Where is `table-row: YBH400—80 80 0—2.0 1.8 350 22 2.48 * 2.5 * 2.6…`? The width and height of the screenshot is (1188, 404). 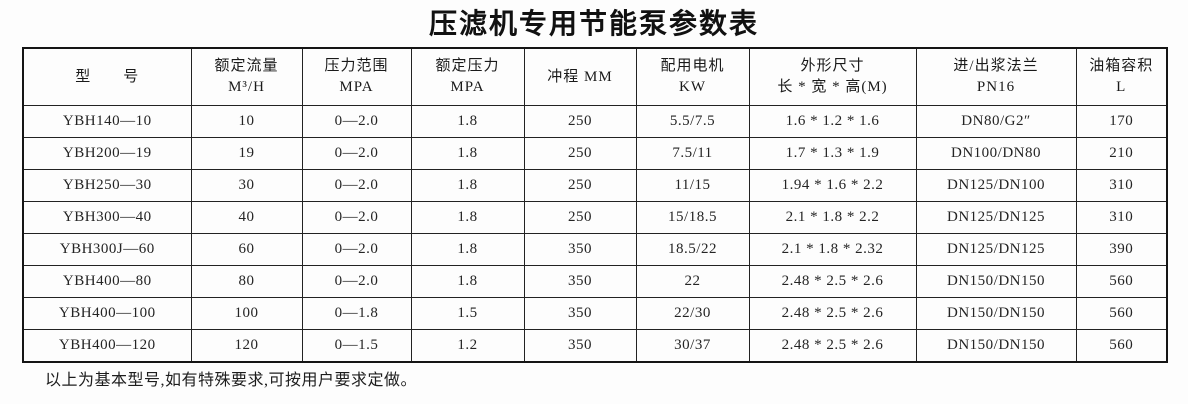
table-row: YBH400—80 80 0—2.0 1.8 350 22 2.48 * 2.5 * 2.6… is located at coordinates (595, 281).